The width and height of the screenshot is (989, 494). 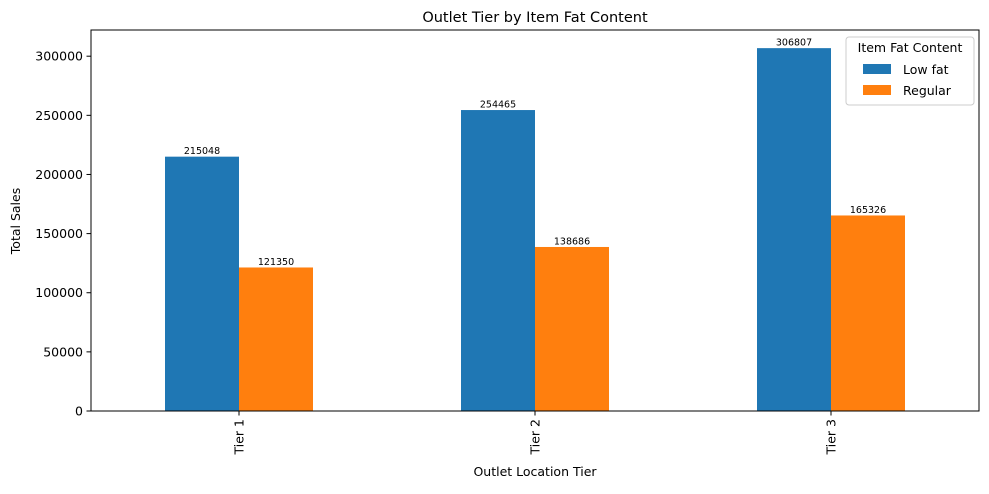 I want to click on data-label-low-fat-3: 306807, so click(x=794, y=43).